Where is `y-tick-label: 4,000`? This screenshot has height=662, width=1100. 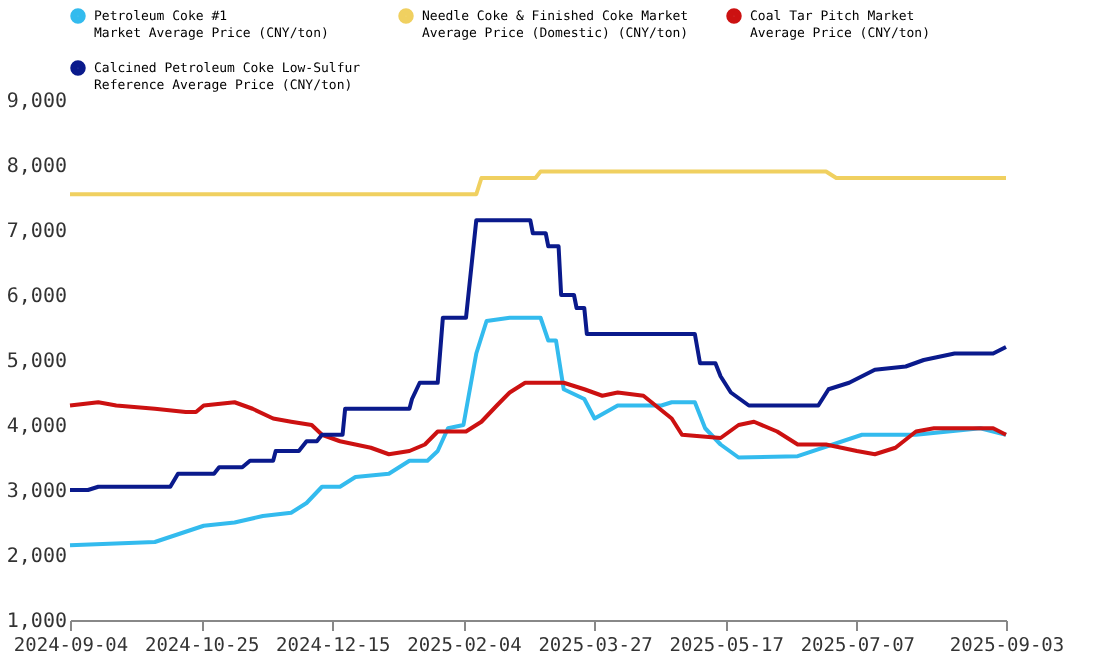
y-tick-label: 4,000 is located at coordinates (36, 427).